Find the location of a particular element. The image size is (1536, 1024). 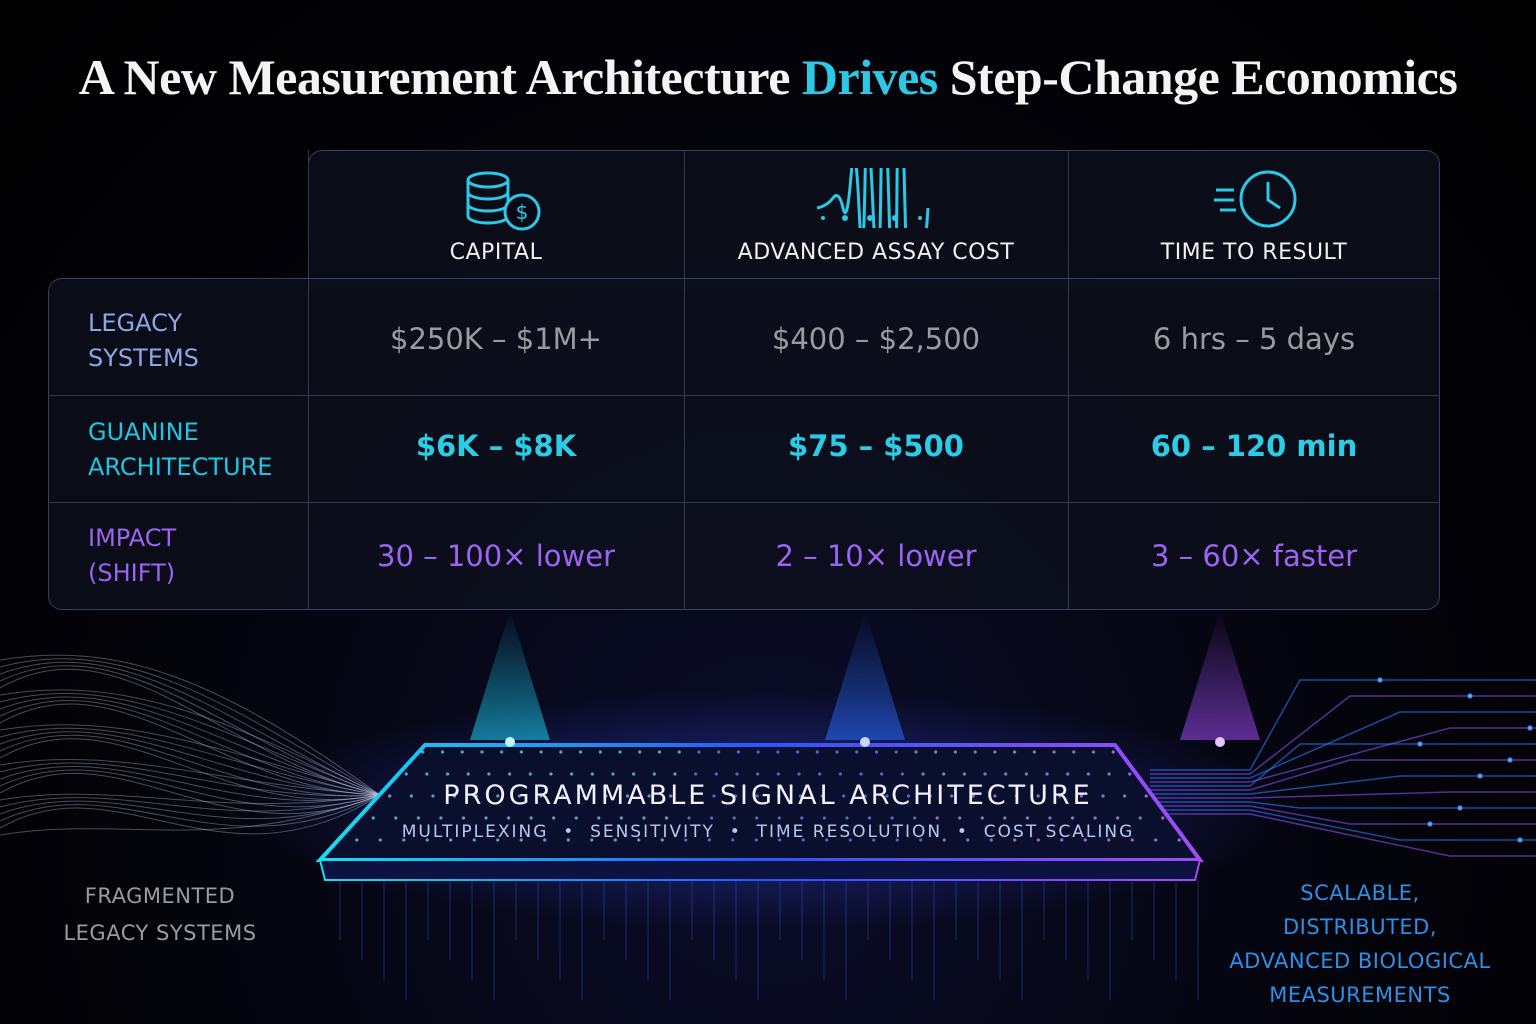

column-header: ADVANCED ASSAY COST is located at coordinates (876, 252).